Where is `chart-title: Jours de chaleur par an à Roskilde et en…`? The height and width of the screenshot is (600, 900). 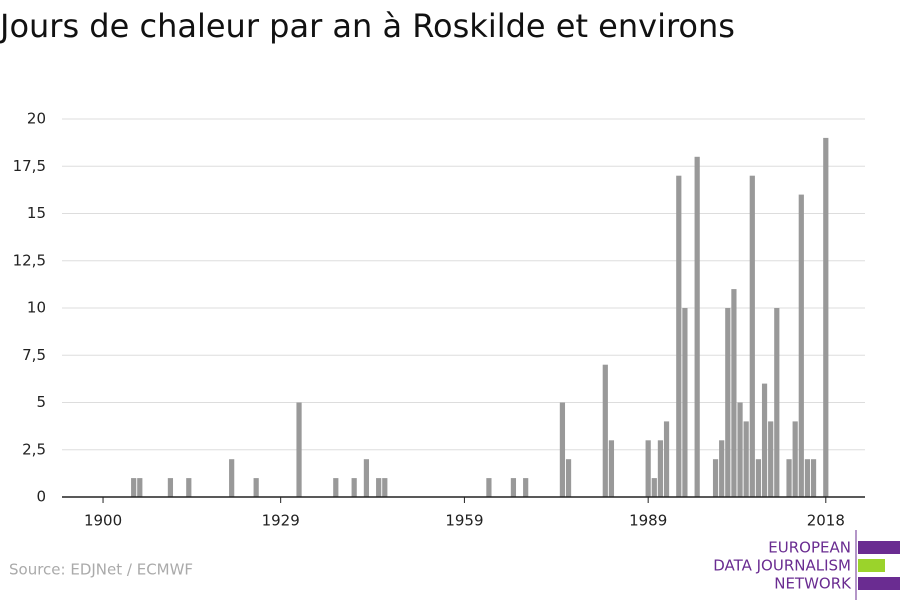 chart-title: Jours de chaleur par an à Roskilde et en… is located at coordinates (367, 26).